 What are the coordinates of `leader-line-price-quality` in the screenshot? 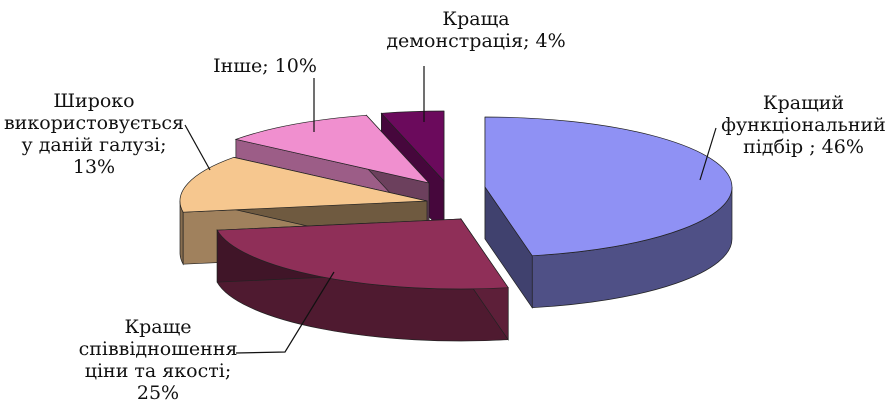 It's located at (285, 312).